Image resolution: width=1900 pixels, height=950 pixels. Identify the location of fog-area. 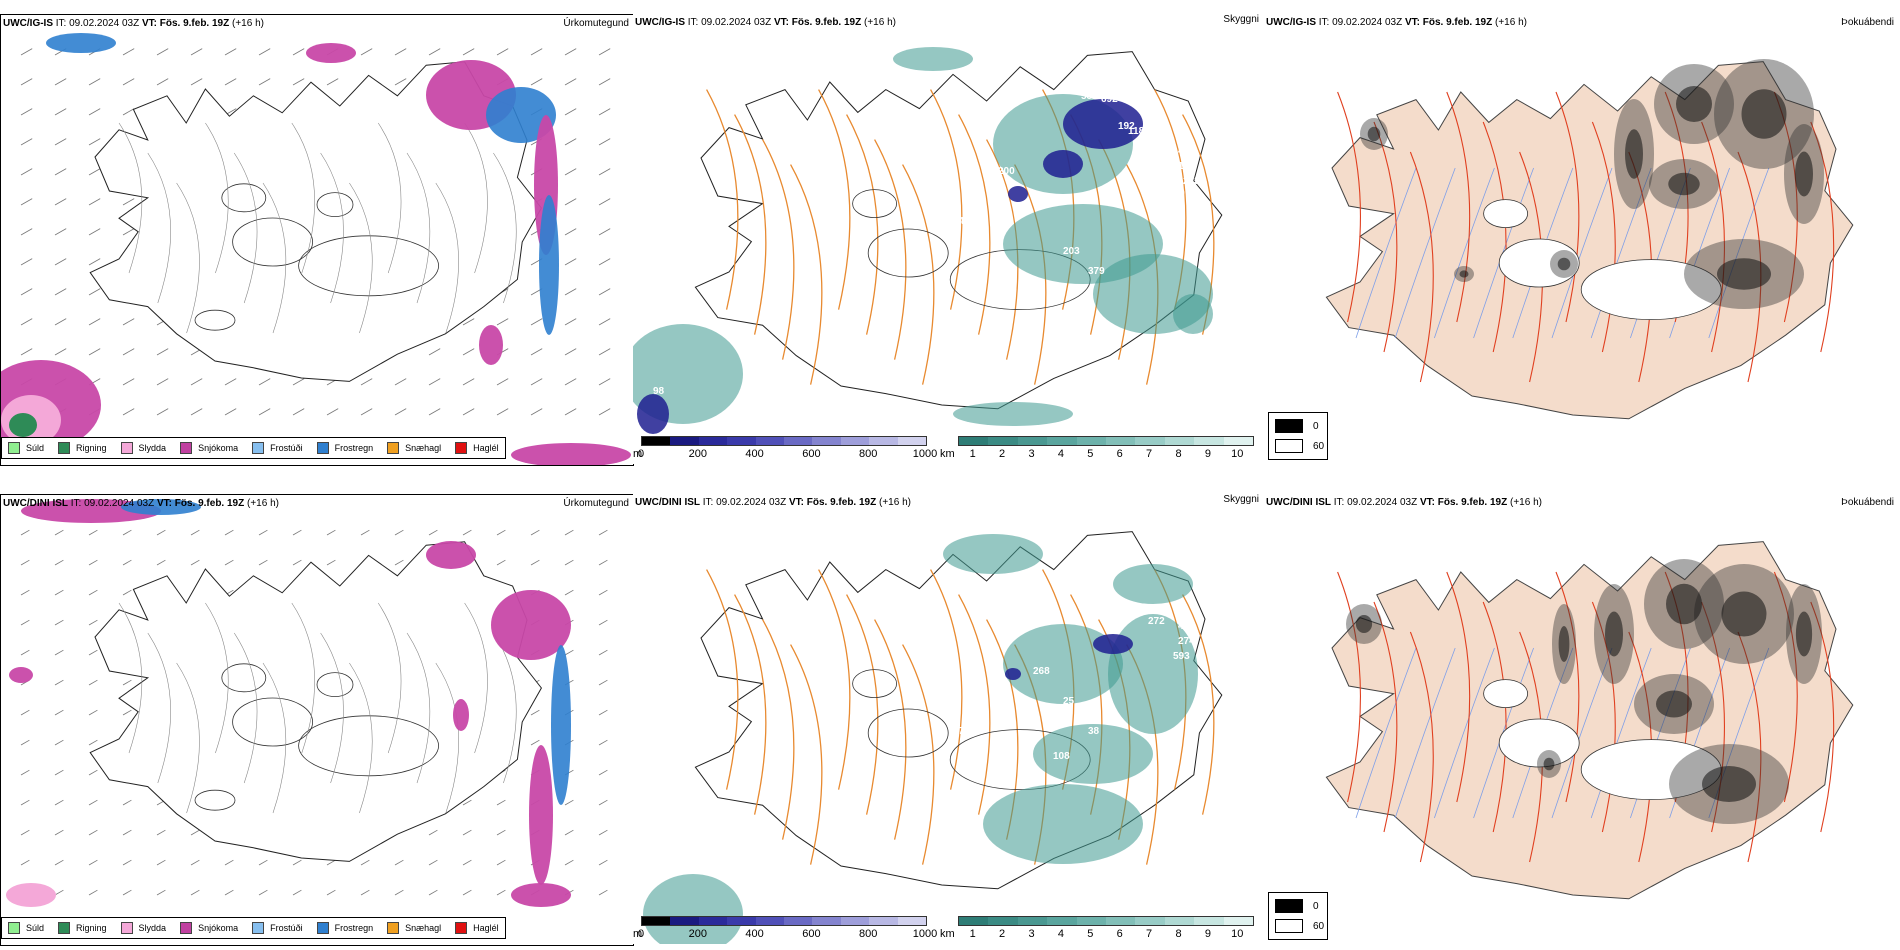
(1013, 674).